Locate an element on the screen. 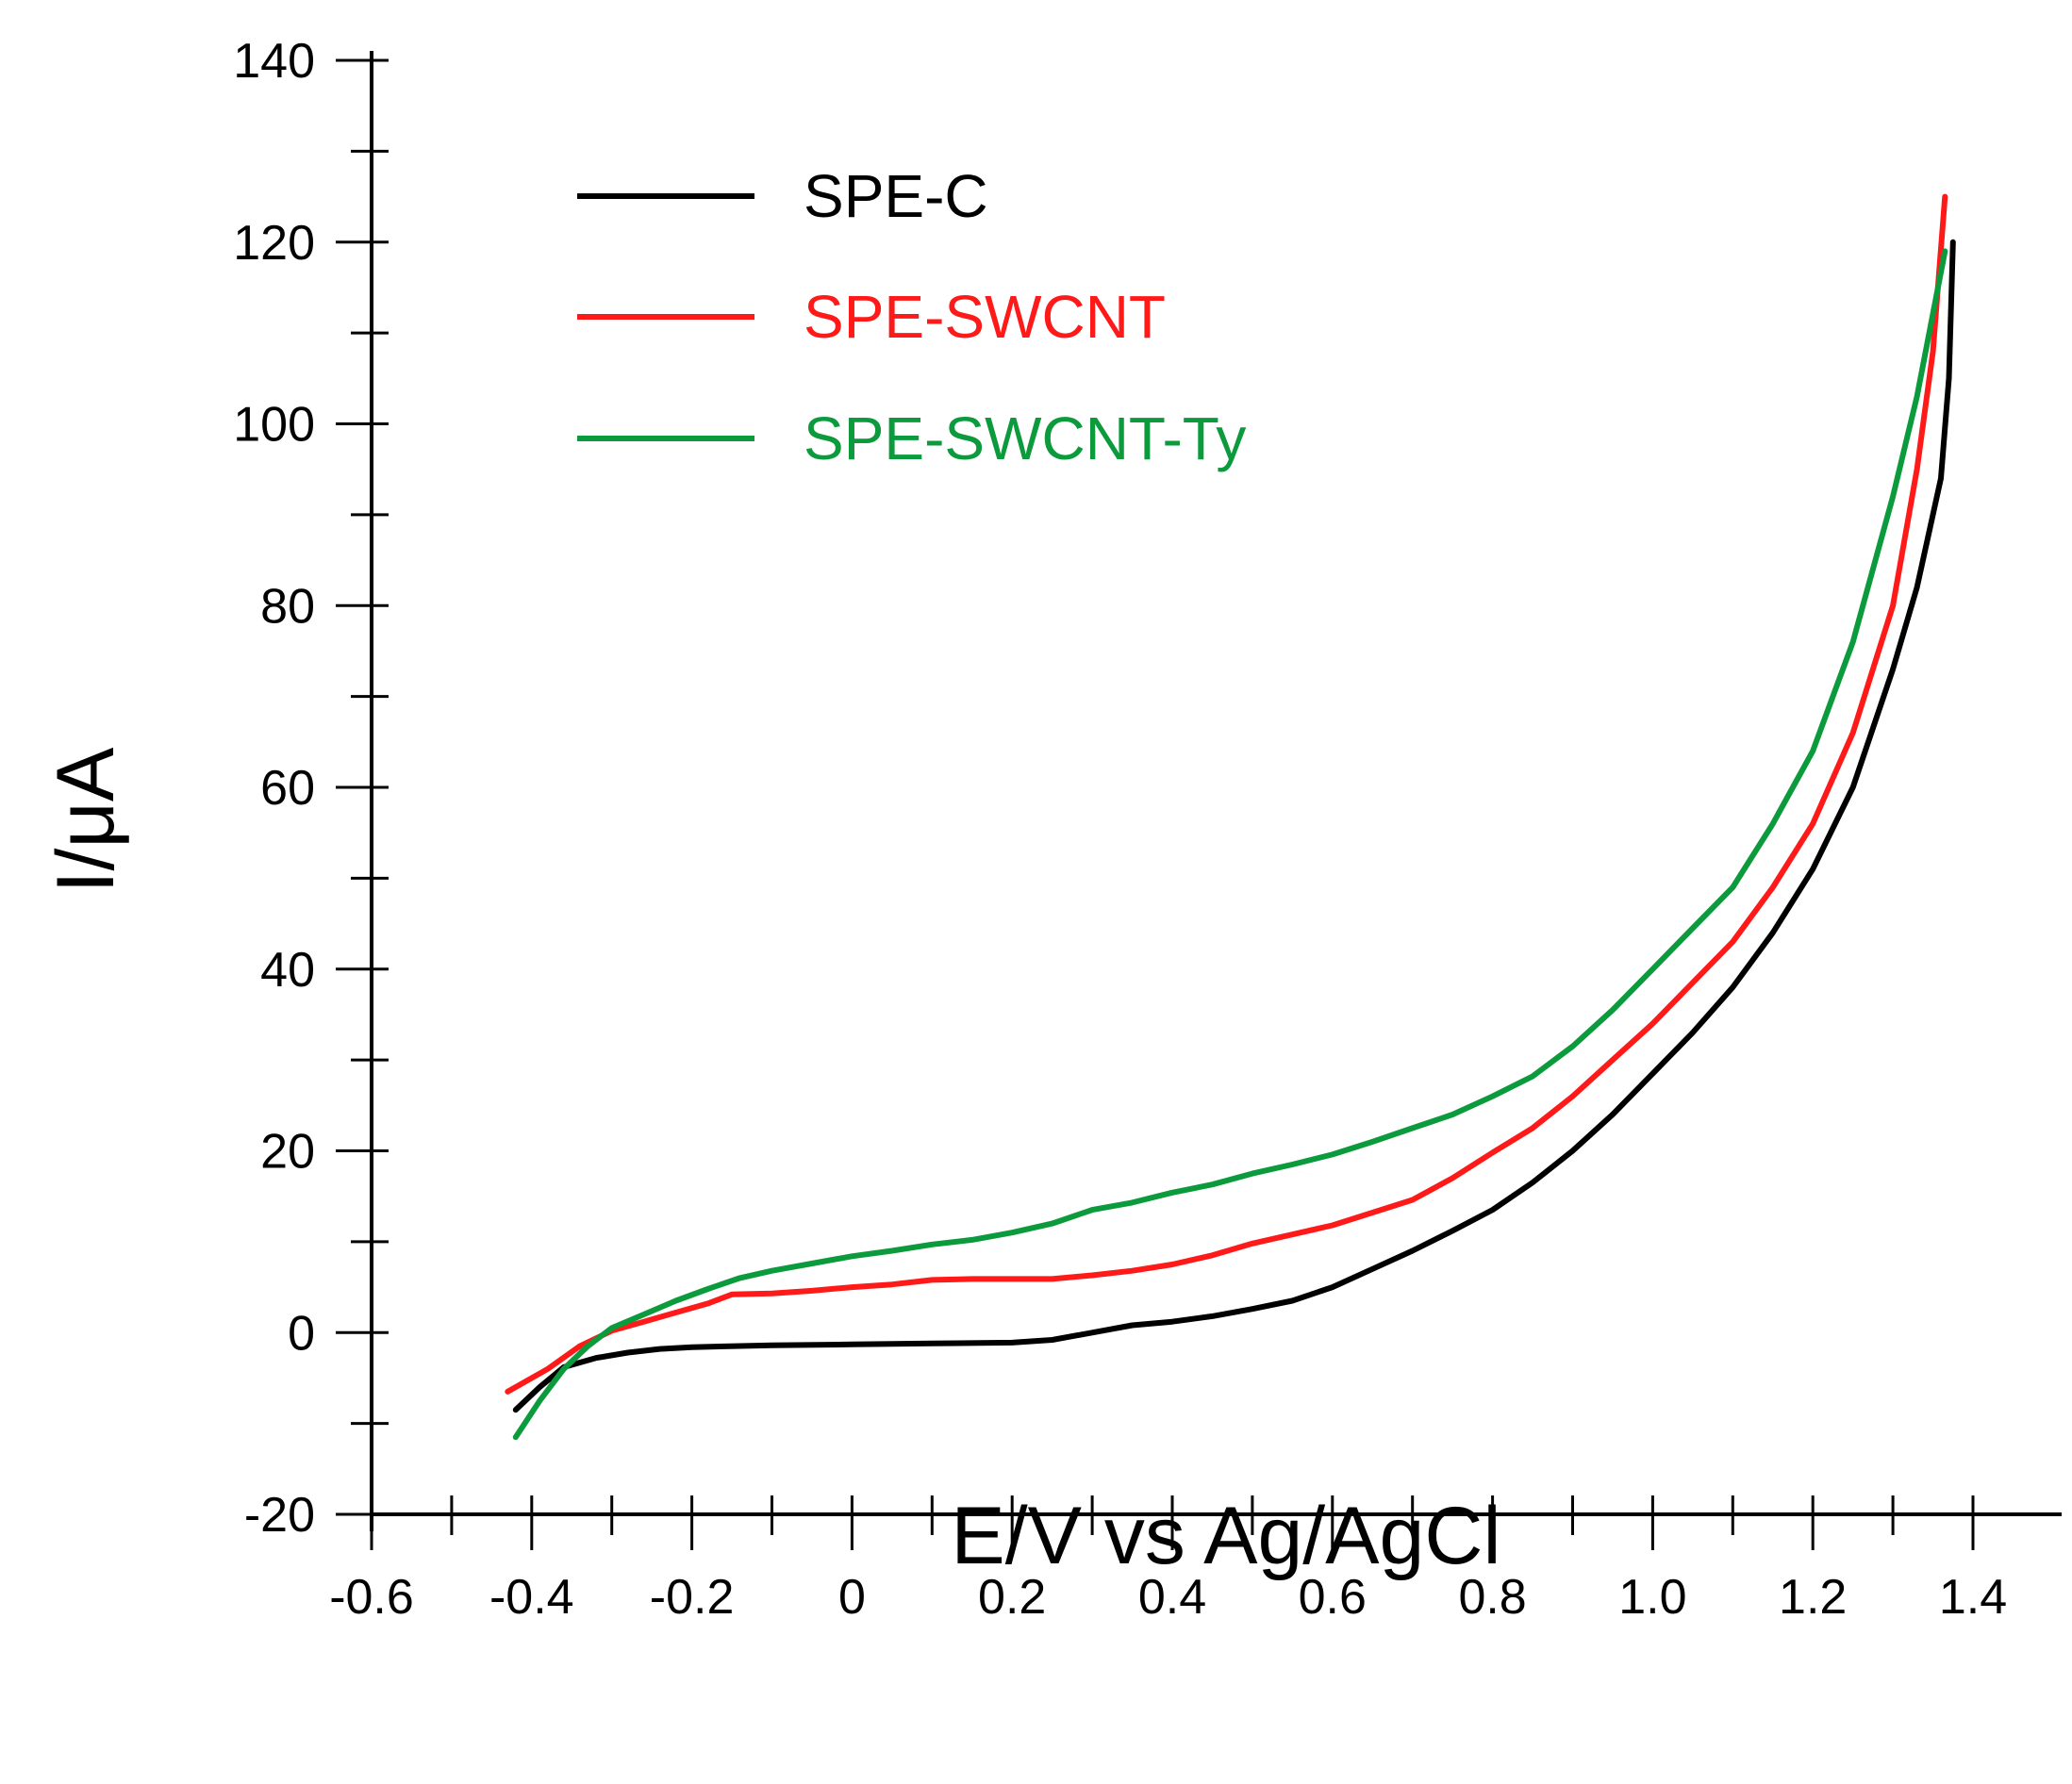 This screenshot has height=1784, width=2072. x-tick-label: -0.6 is located at coordinates (371, 1597).